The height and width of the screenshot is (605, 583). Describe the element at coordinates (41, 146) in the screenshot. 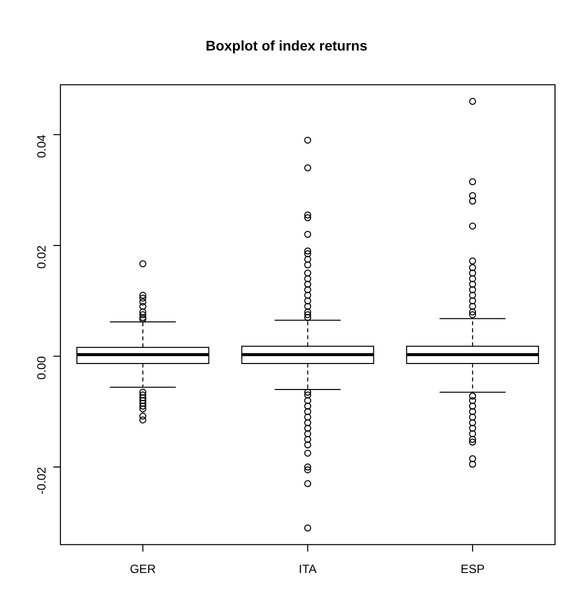

I see `y-tick-label: 0.04` at that location.